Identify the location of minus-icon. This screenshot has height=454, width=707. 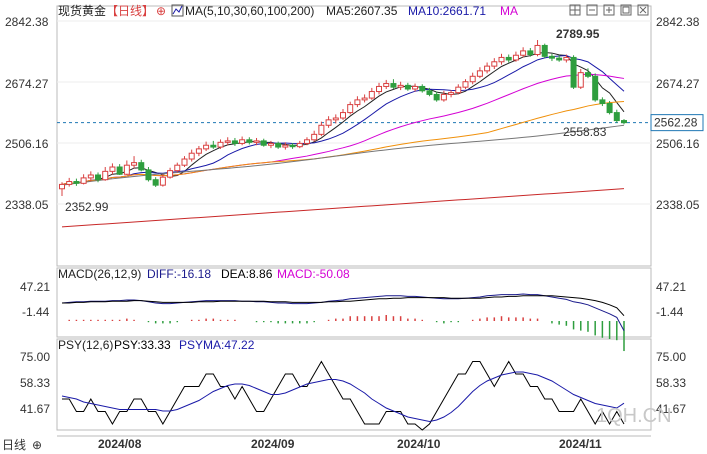
(592, 10).